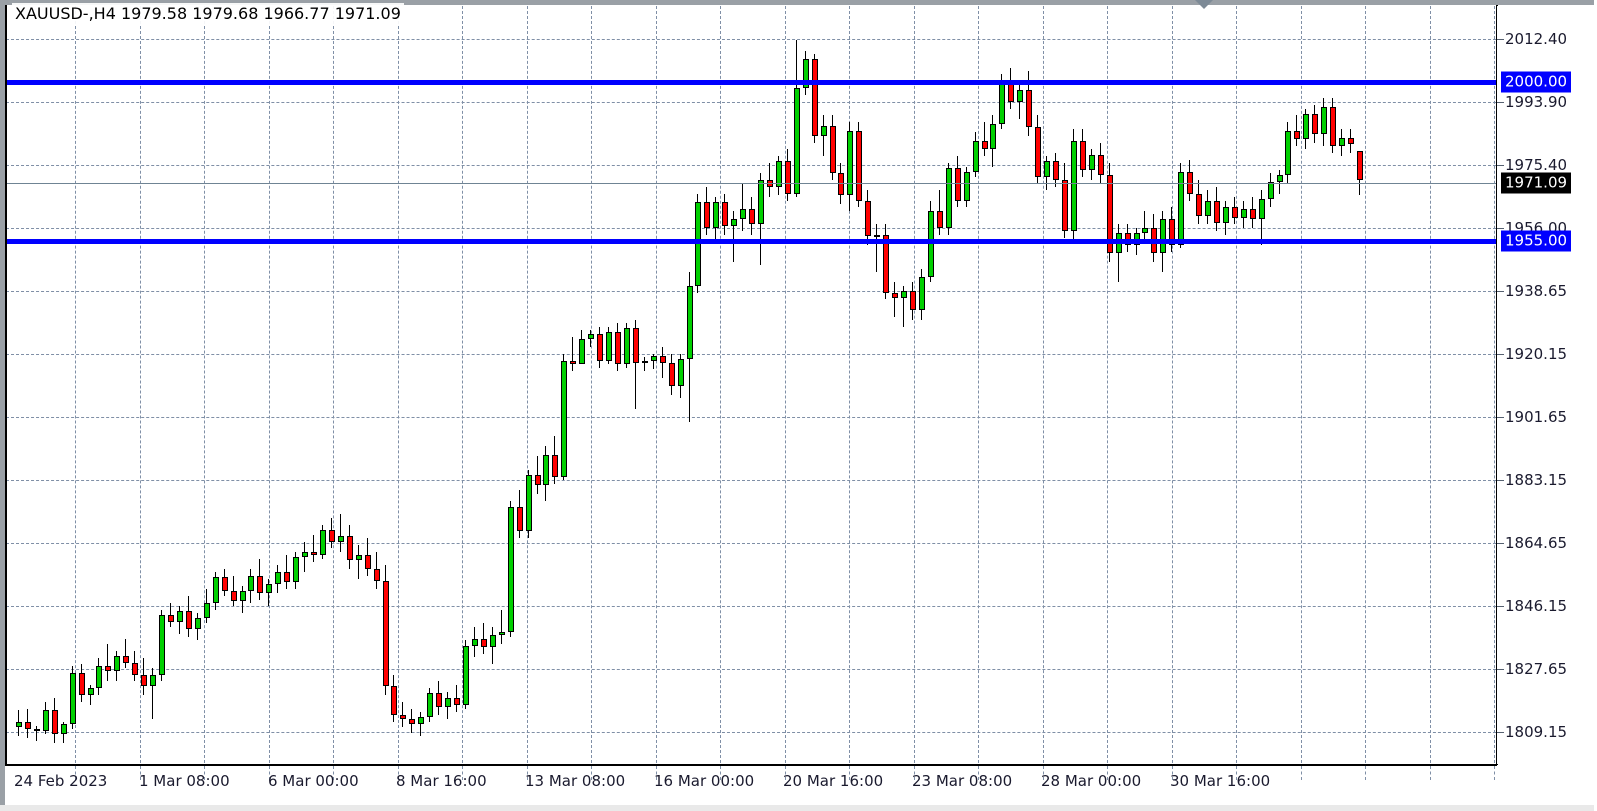 This screenshot has height=811, width=1597. What do you see at coordinates (1536, 417) in the screenshot?
I see `price-axis-label: 1901.65` at bounding box center [1536, 417].